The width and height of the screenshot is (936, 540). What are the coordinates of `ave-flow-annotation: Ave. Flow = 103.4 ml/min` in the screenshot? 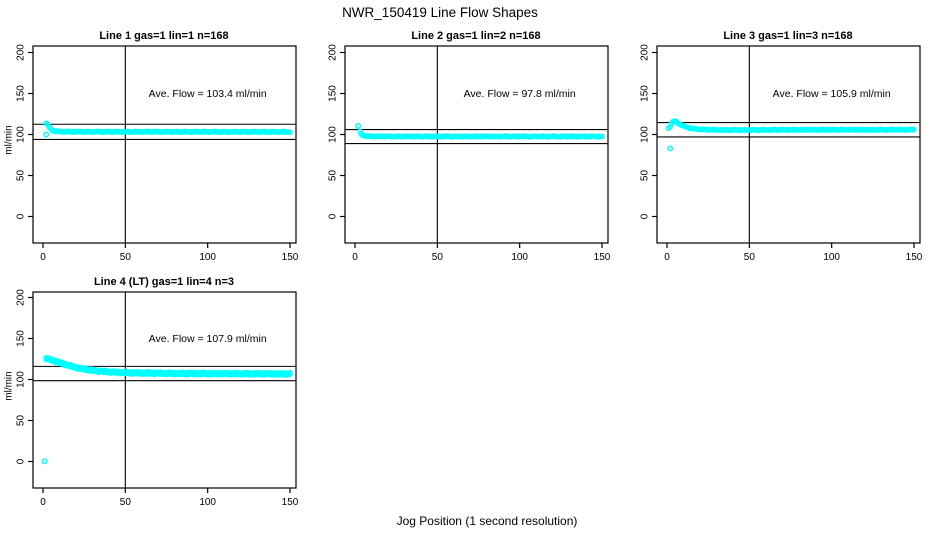 It's located at (208, 94).